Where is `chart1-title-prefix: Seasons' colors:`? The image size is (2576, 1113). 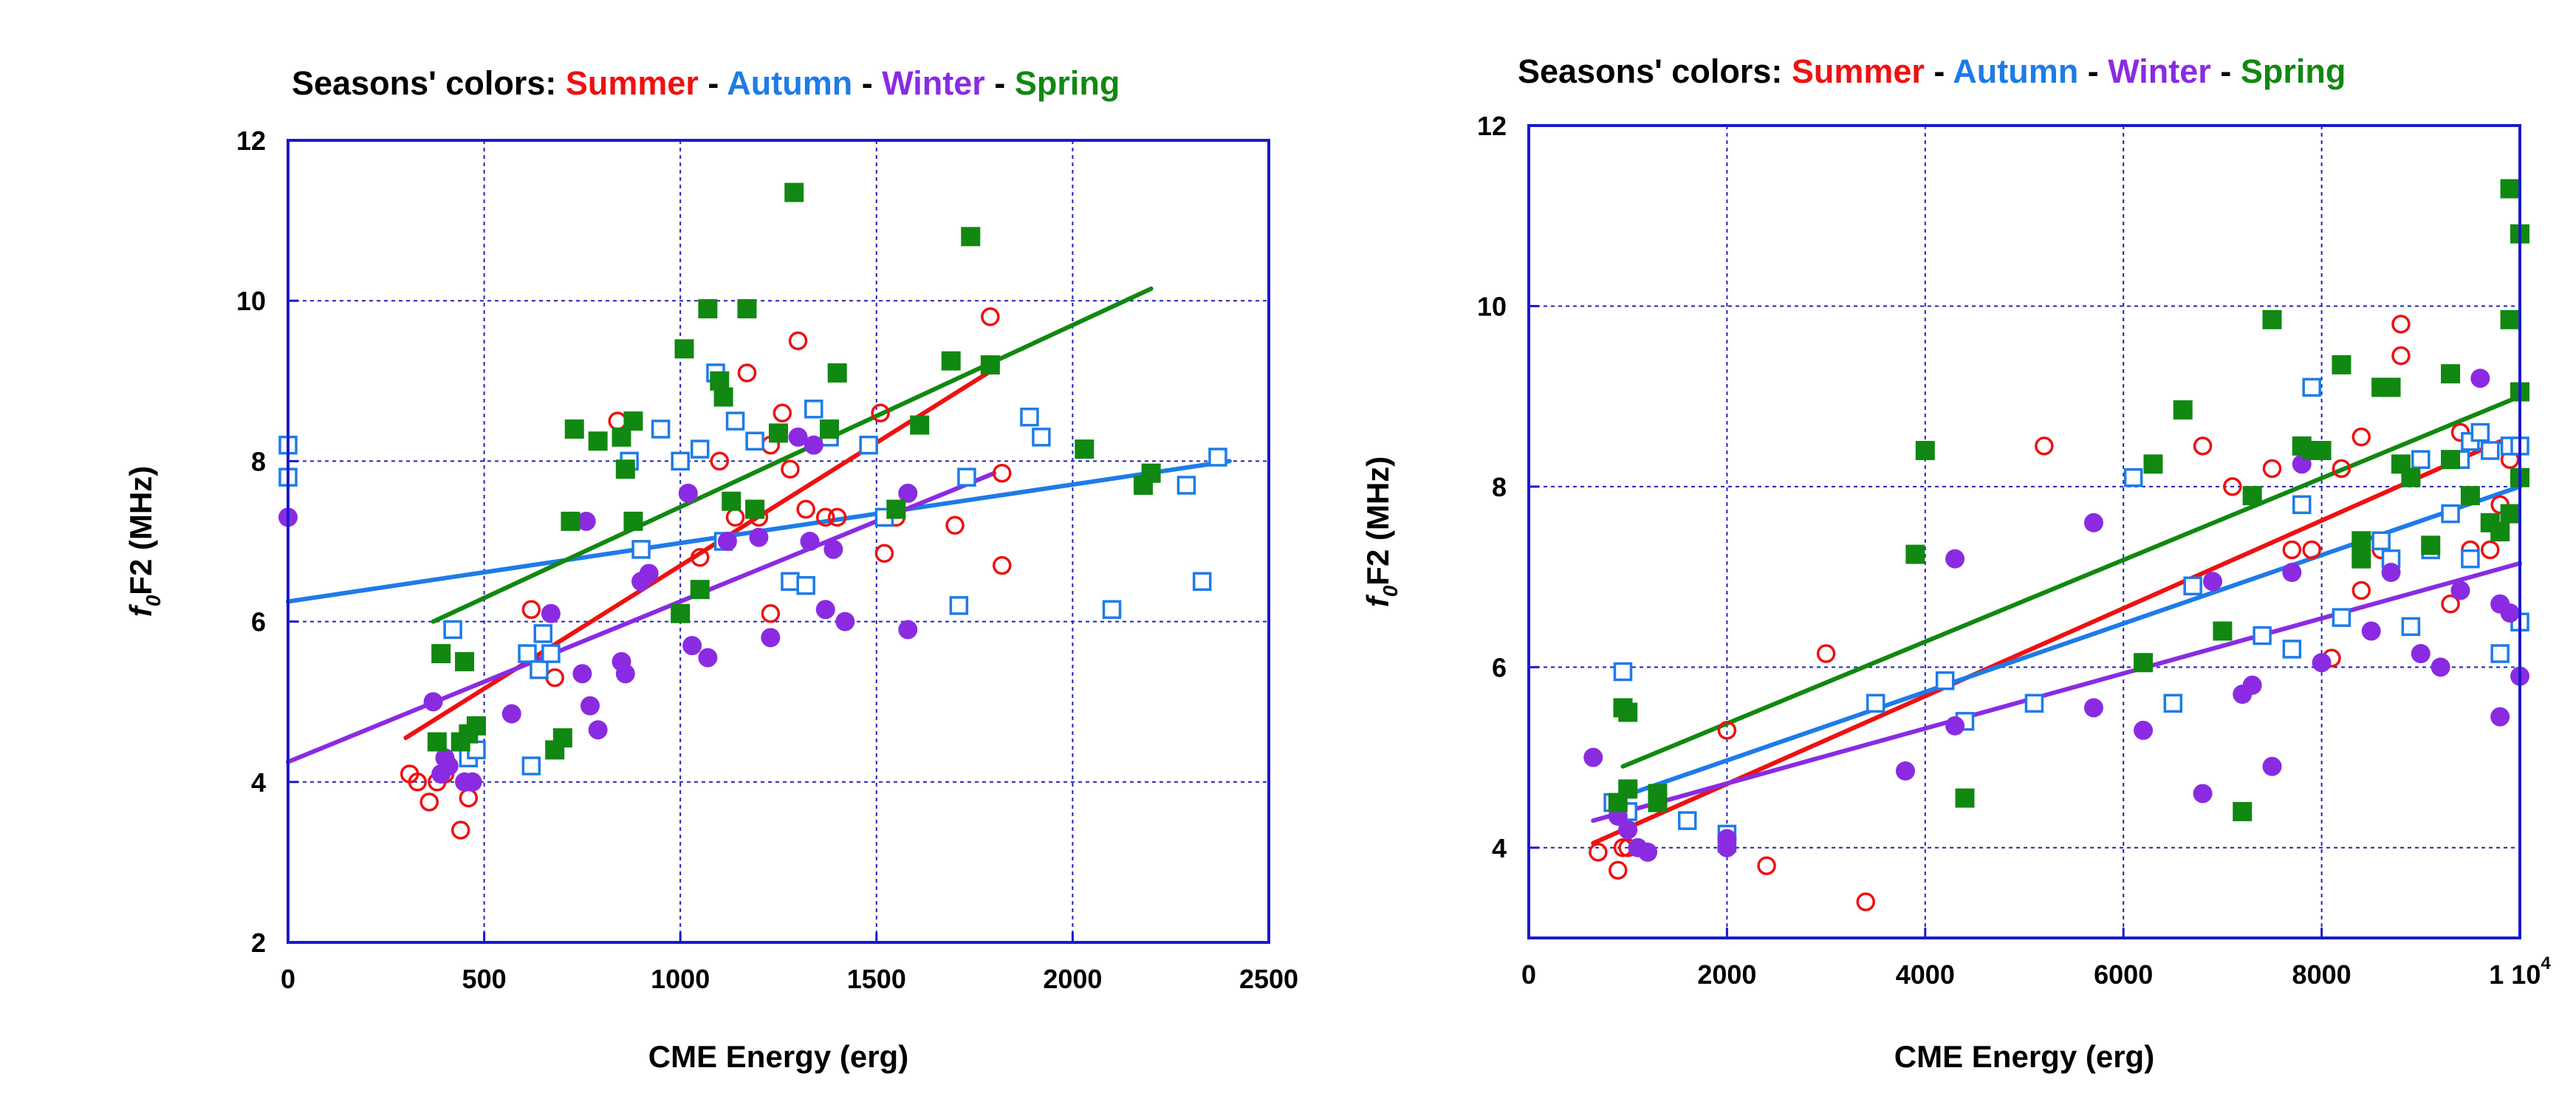
chart1-title-prefix: Seasons' colors: is located at coordinates (429, 83).